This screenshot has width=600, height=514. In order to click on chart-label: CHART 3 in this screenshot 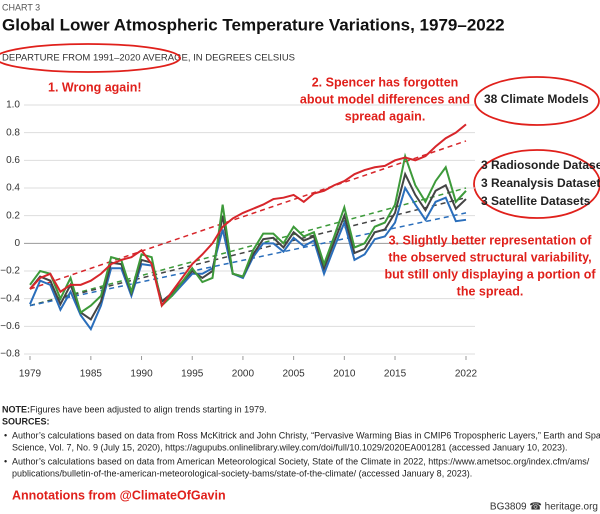, I will do `click(21, 7)`.